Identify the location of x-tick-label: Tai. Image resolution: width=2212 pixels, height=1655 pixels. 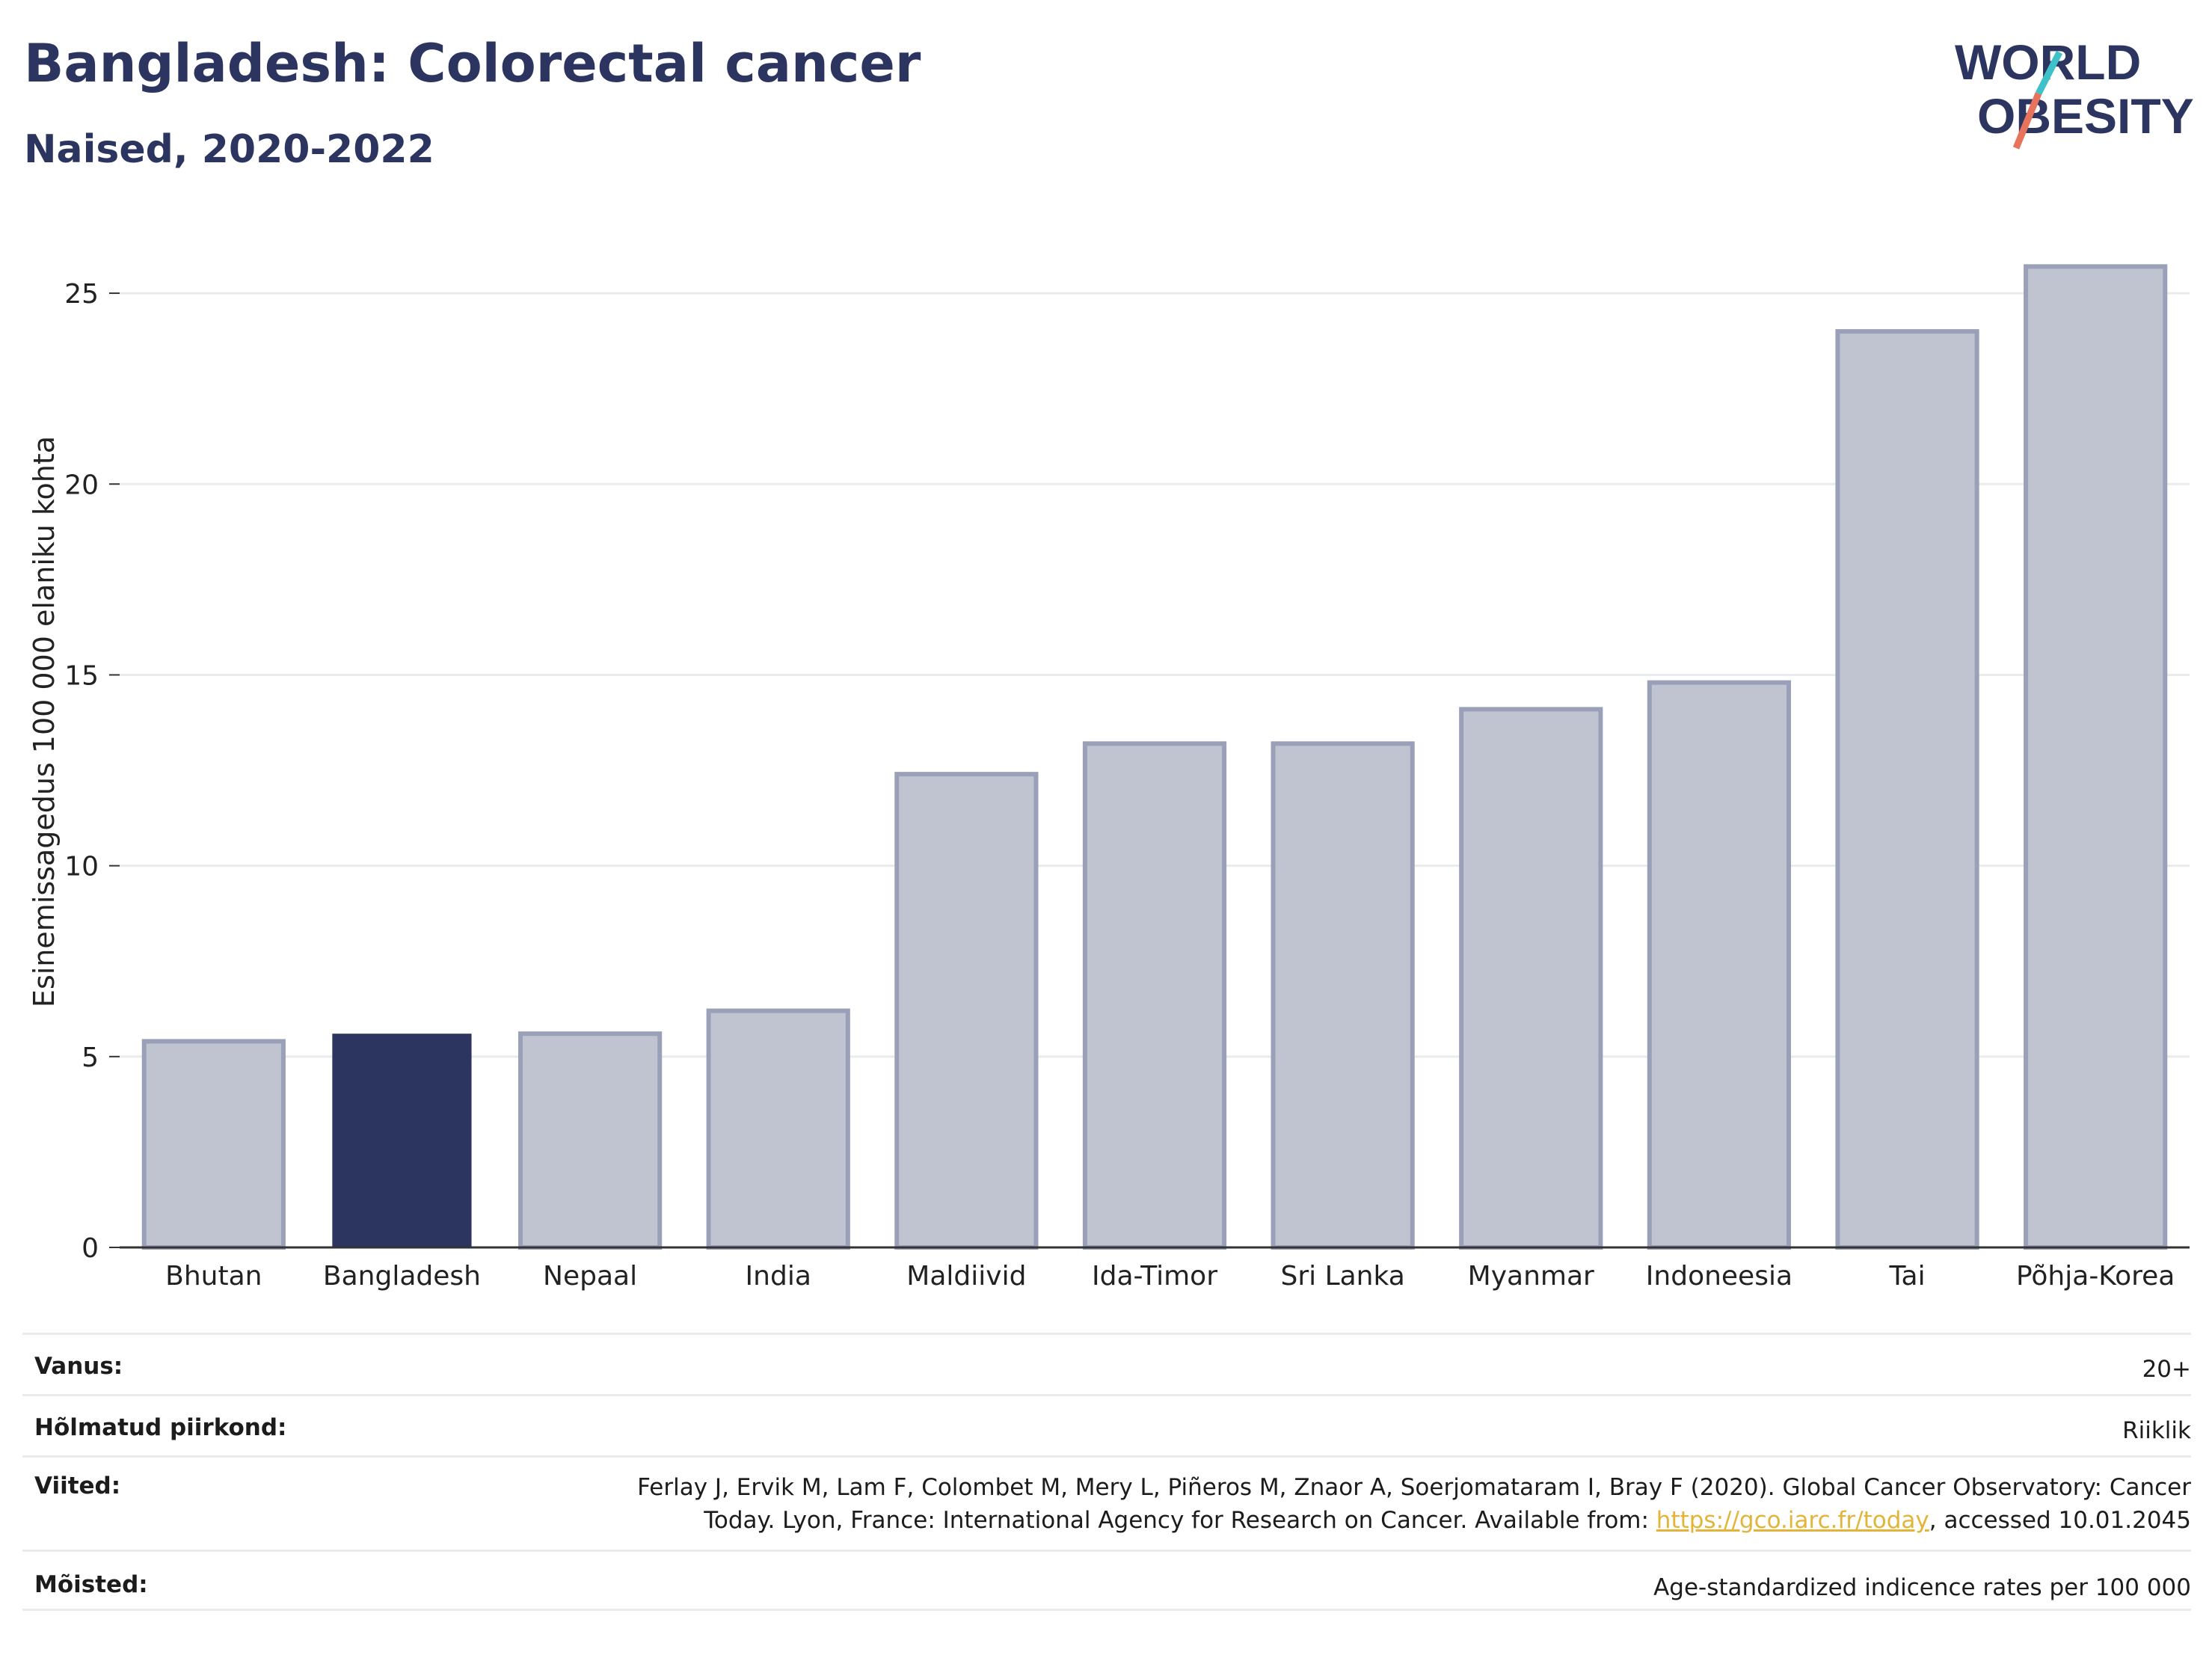
(1906, 1276).